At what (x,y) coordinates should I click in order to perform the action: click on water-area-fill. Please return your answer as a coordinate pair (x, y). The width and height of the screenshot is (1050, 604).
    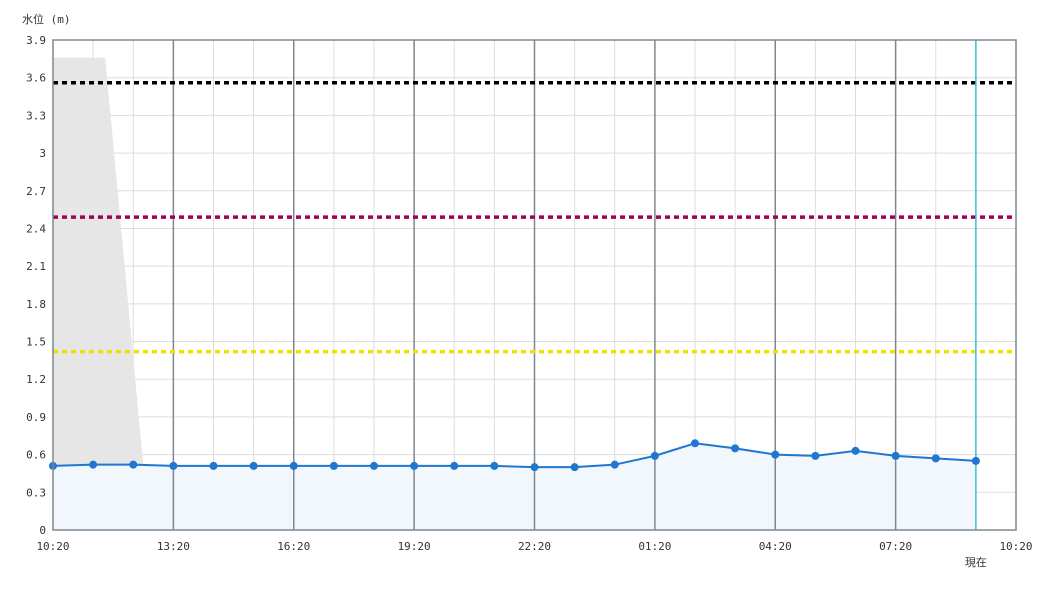
    Looking at the image, I should click on (514, 486).